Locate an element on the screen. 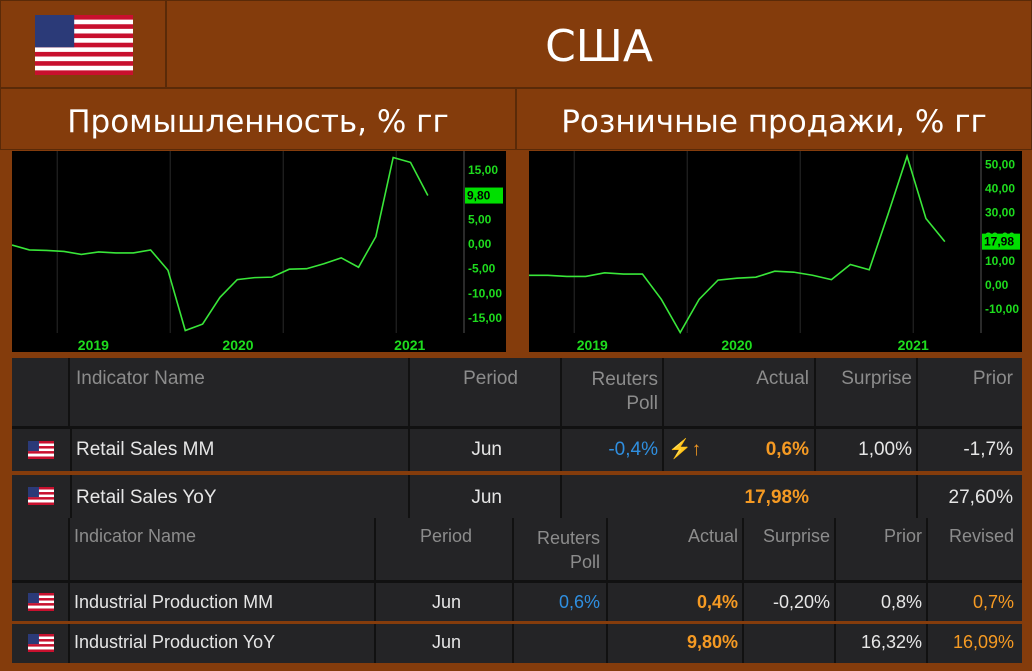 The width and height of the screenshot is (1032, 671). surprise-value: 1,00% is located at coordinates (885, 449).